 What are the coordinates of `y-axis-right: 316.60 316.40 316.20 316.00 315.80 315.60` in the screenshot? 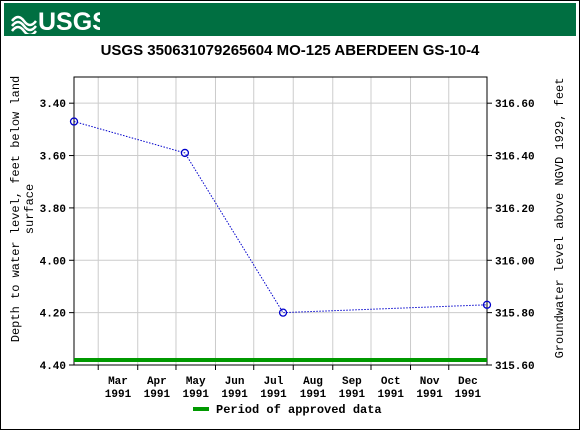 It's located at (511, 236).